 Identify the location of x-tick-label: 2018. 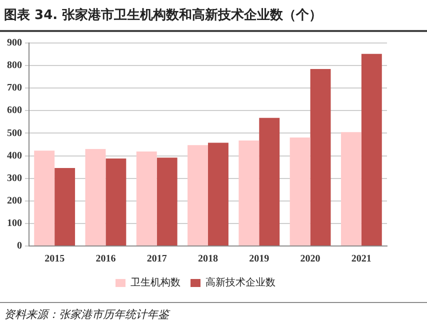
(208, 259).